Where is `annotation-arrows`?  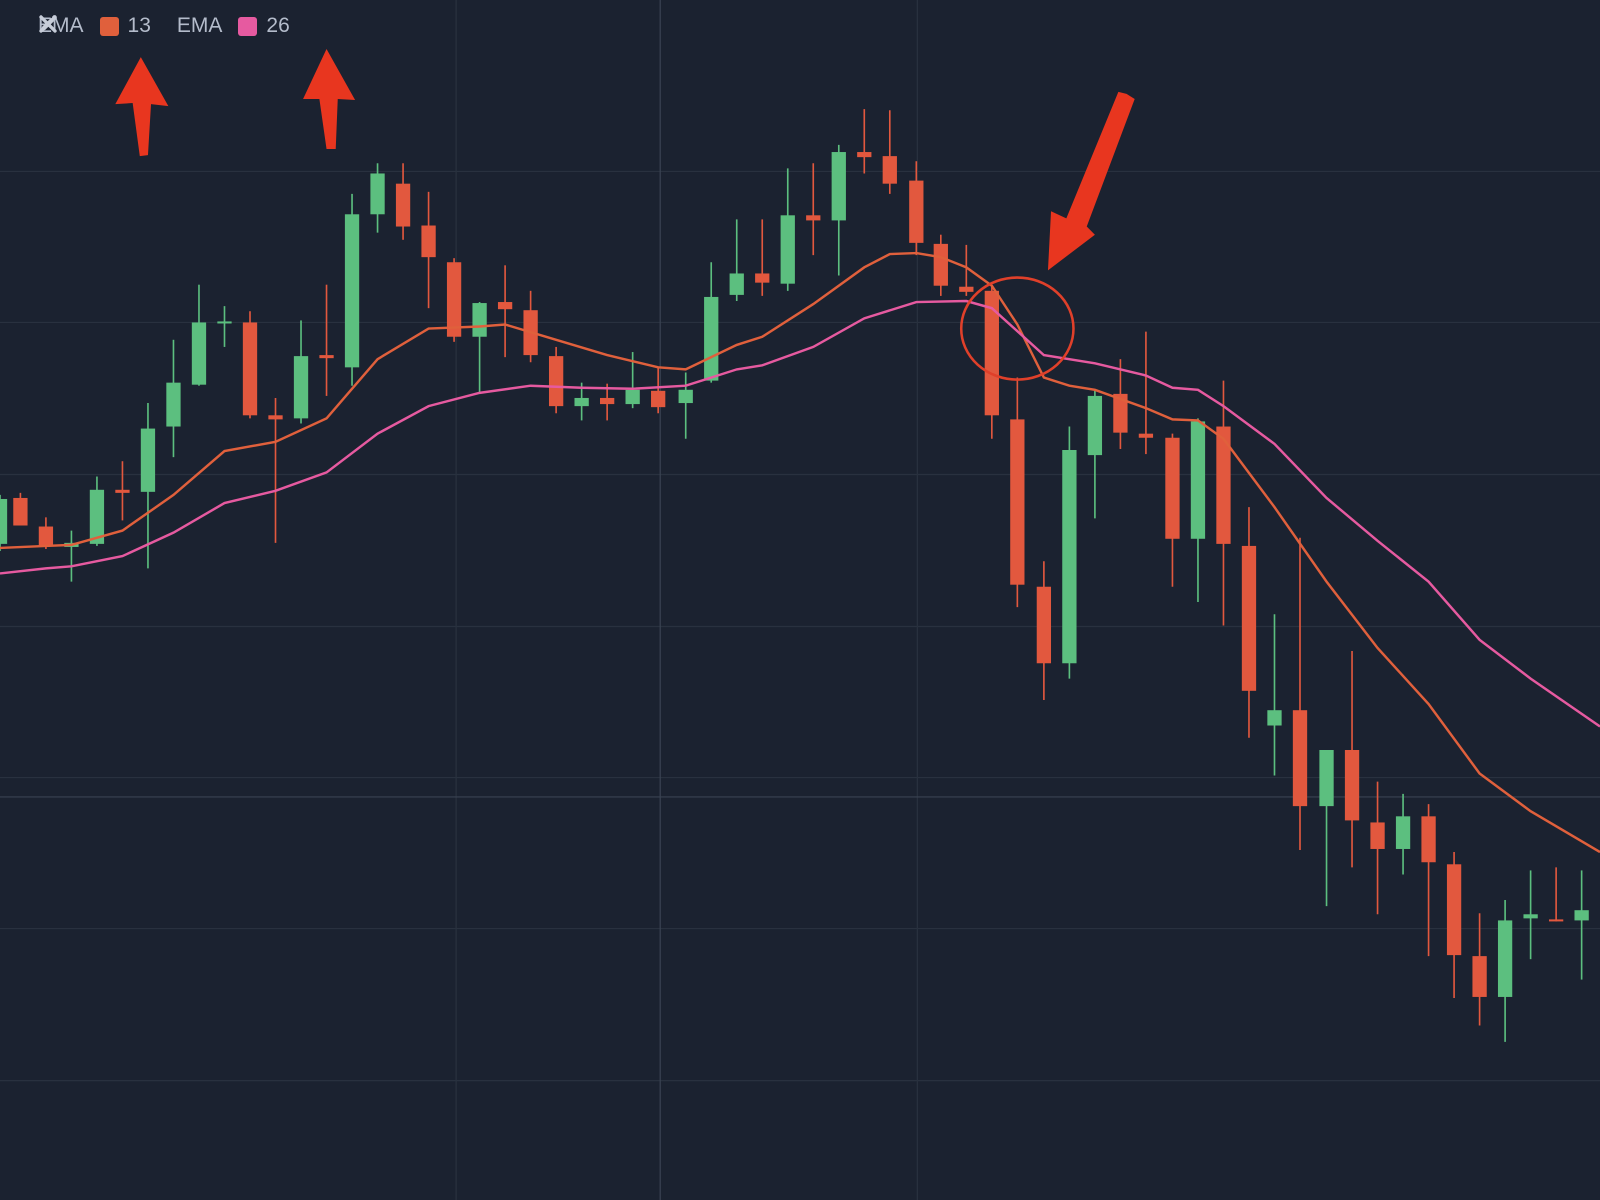 annotation-arrows is located at coordinates (625, 159).